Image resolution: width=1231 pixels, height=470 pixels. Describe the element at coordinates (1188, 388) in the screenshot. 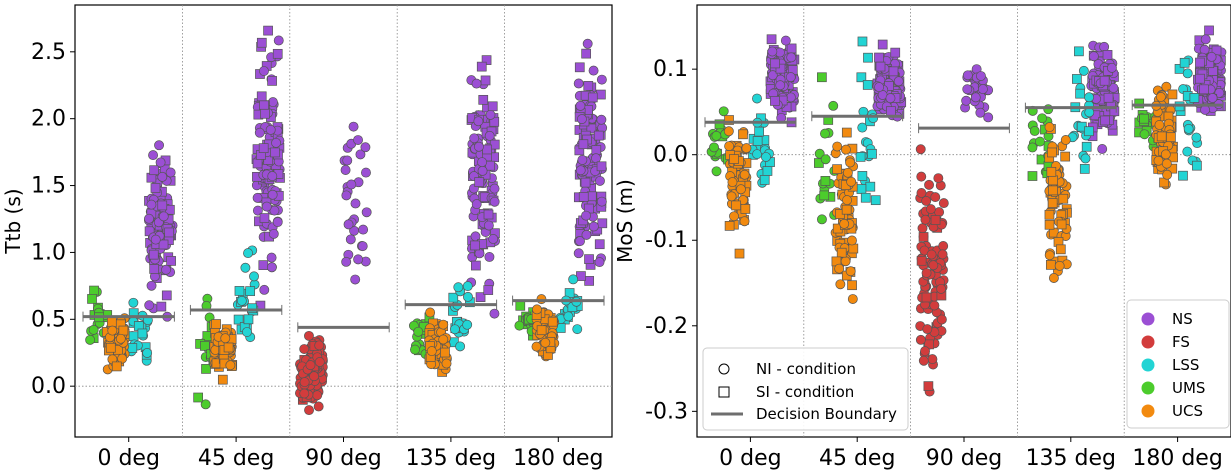

I see `legend-label: UMS` at that location.